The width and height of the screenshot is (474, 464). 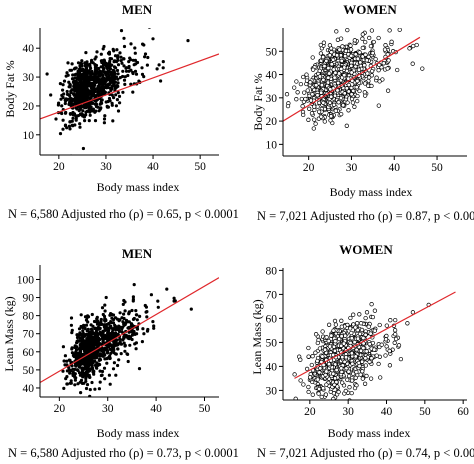 What do you see at coordinates (137, 9) in the screenshot?
I see `panel-title: MEN` at bounding box center [137, 9].